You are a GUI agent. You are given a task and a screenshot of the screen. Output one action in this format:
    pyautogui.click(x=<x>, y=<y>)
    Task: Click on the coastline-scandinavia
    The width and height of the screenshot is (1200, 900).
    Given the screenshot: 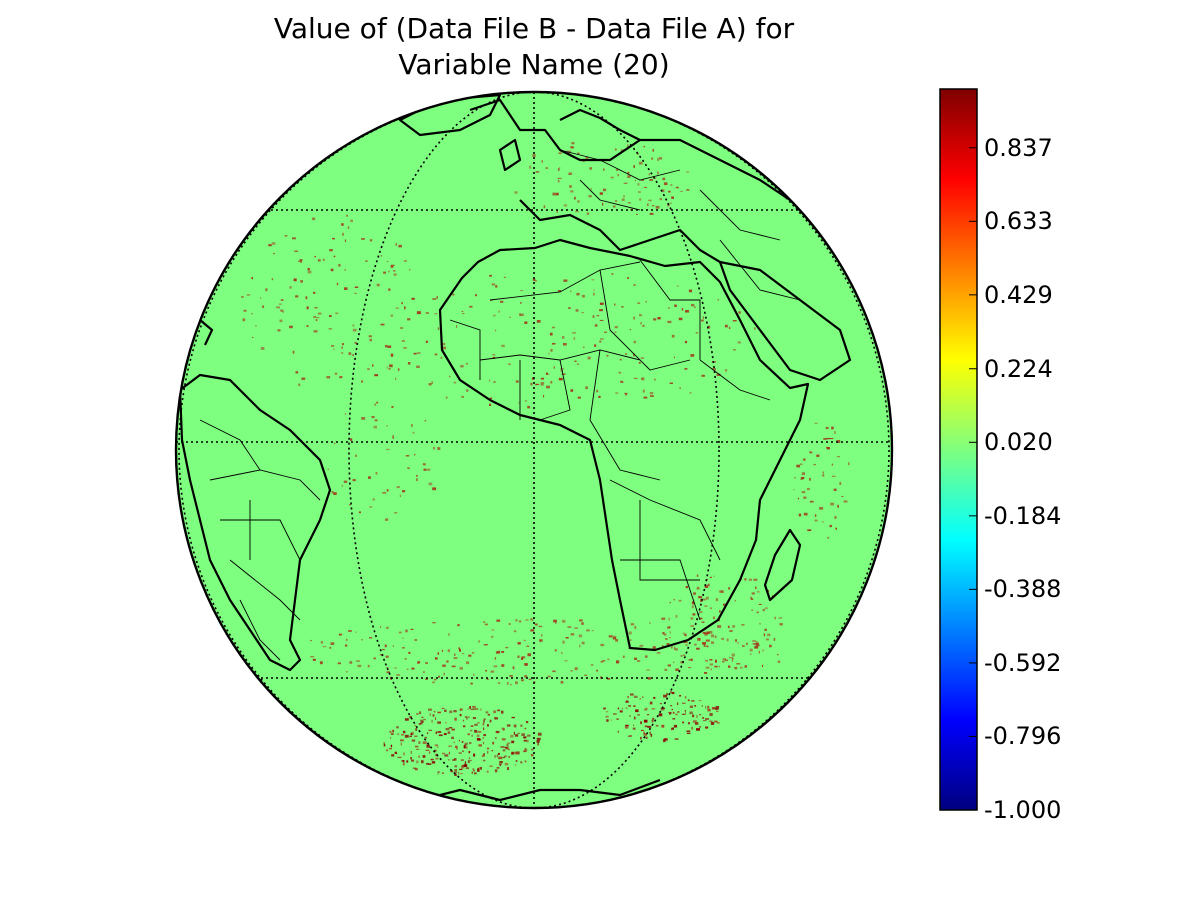 What is the action you would take?
    pyautogui.click(x=600, y=124)
    